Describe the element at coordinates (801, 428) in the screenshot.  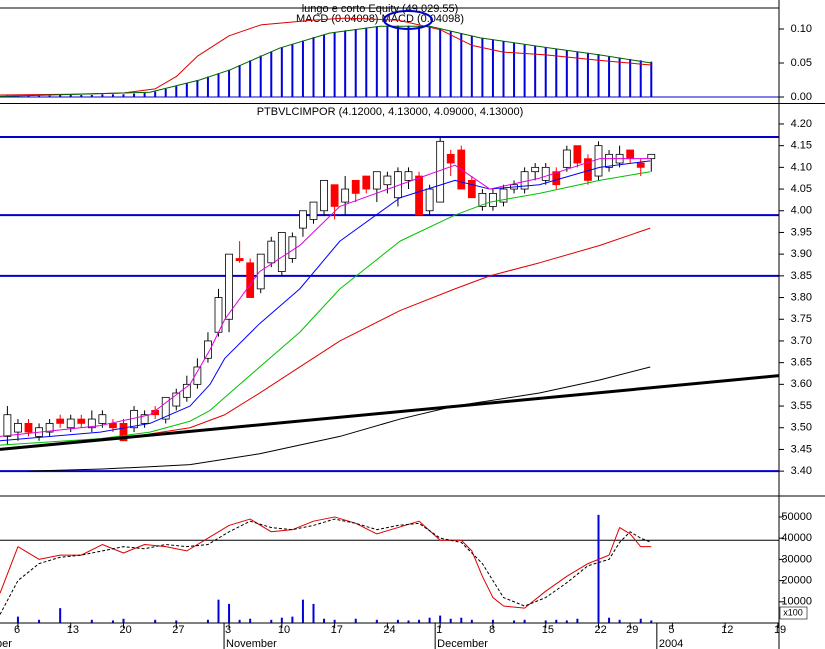
I see `y-tick-label: 3.50` at that location.